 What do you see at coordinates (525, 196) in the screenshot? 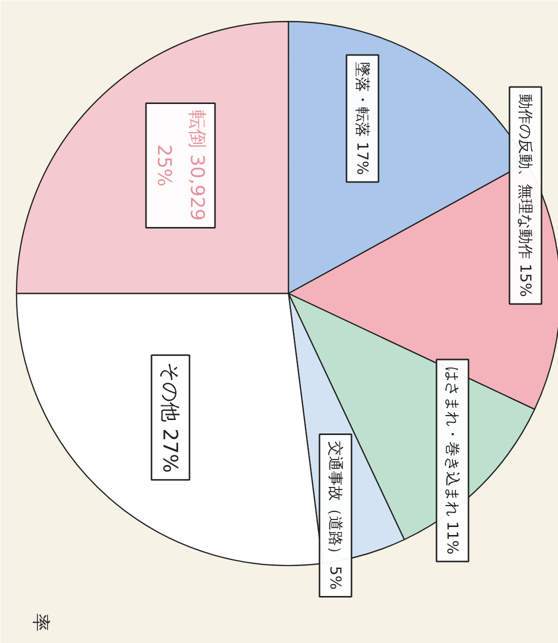
I see `slice-label: 動作の反動、無理な動作 15%` at bounding box center [525, 196].